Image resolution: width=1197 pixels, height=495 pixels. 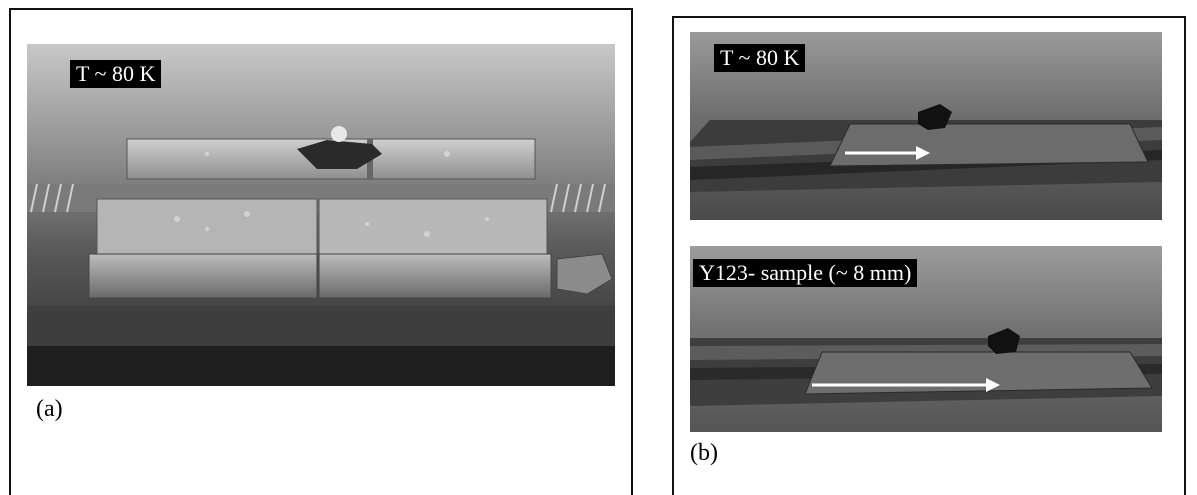 I want to click on panel-b-caption: (b), so click(x=704, y=453).